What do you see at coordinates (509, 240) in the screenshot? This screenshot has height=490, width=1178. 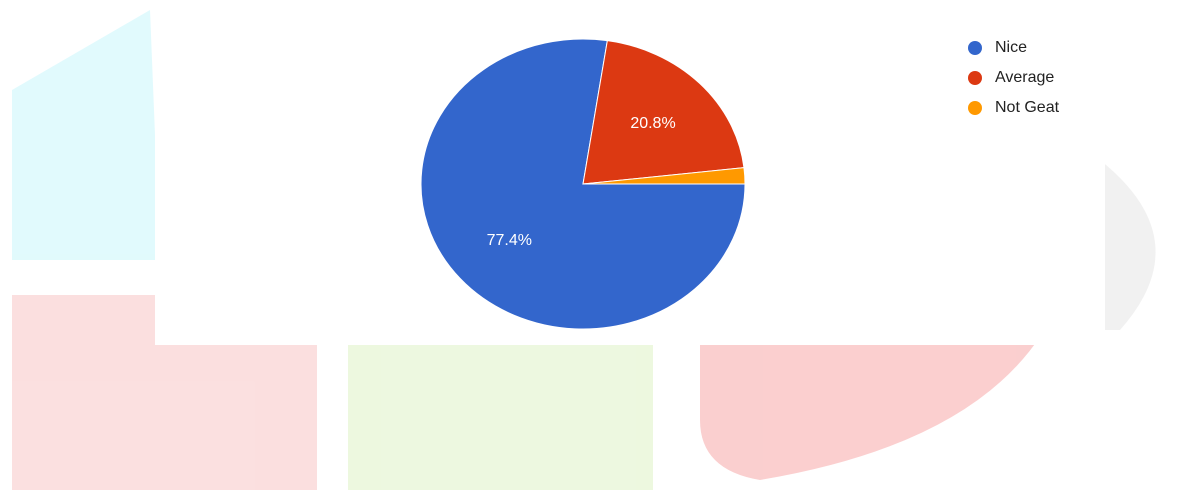 I see `data-label: 77.4%` at bounding box center [509, 240].